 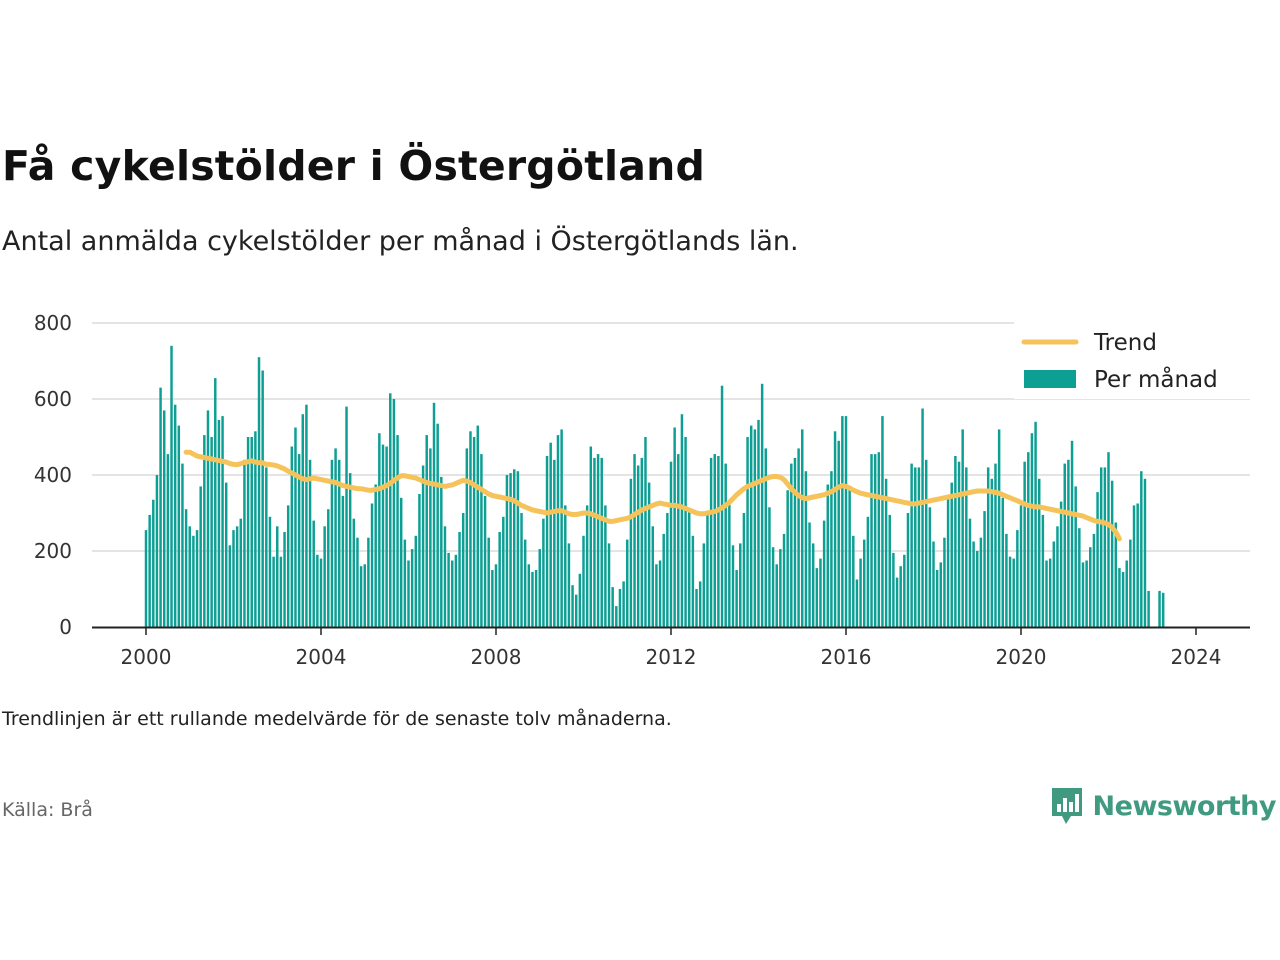 I want to click on y-axis-ticks: 0 200 400 600 800, so click(x=53, y=475).